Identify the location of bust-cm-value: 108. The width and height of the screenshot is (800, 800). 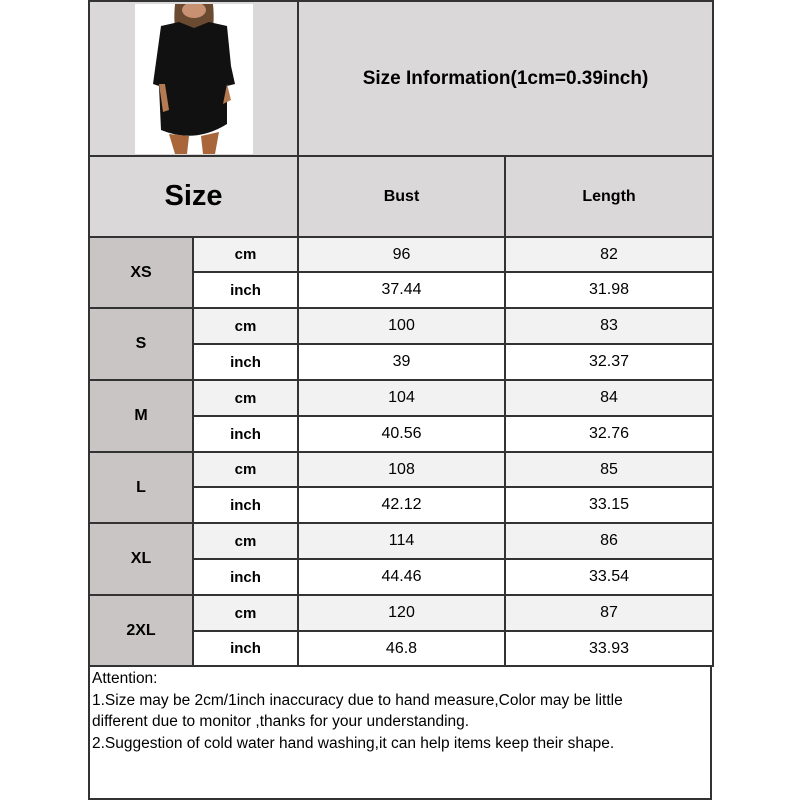
(401, 469).